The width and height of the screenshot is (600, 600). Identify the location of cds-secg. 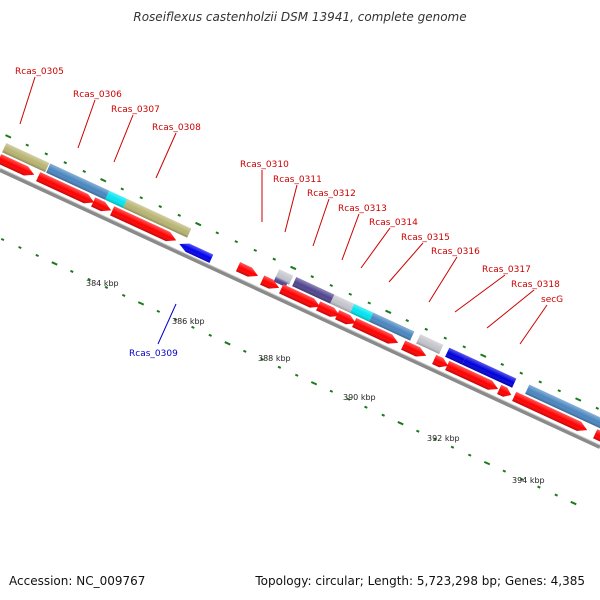
(550, 411).